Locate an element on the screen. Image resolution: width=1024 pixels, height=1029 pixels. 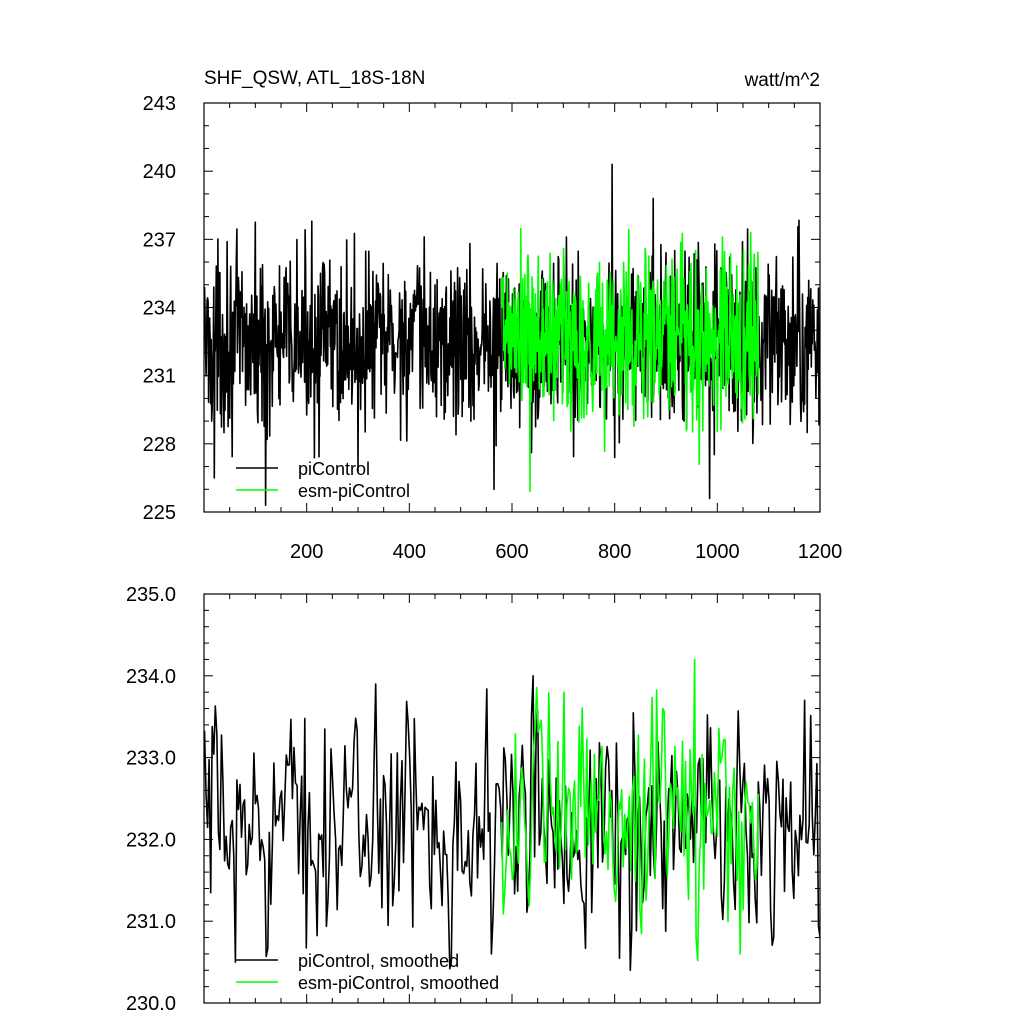
bottom-y-tick-label: 231.0 is located at coordinates (151, 922).